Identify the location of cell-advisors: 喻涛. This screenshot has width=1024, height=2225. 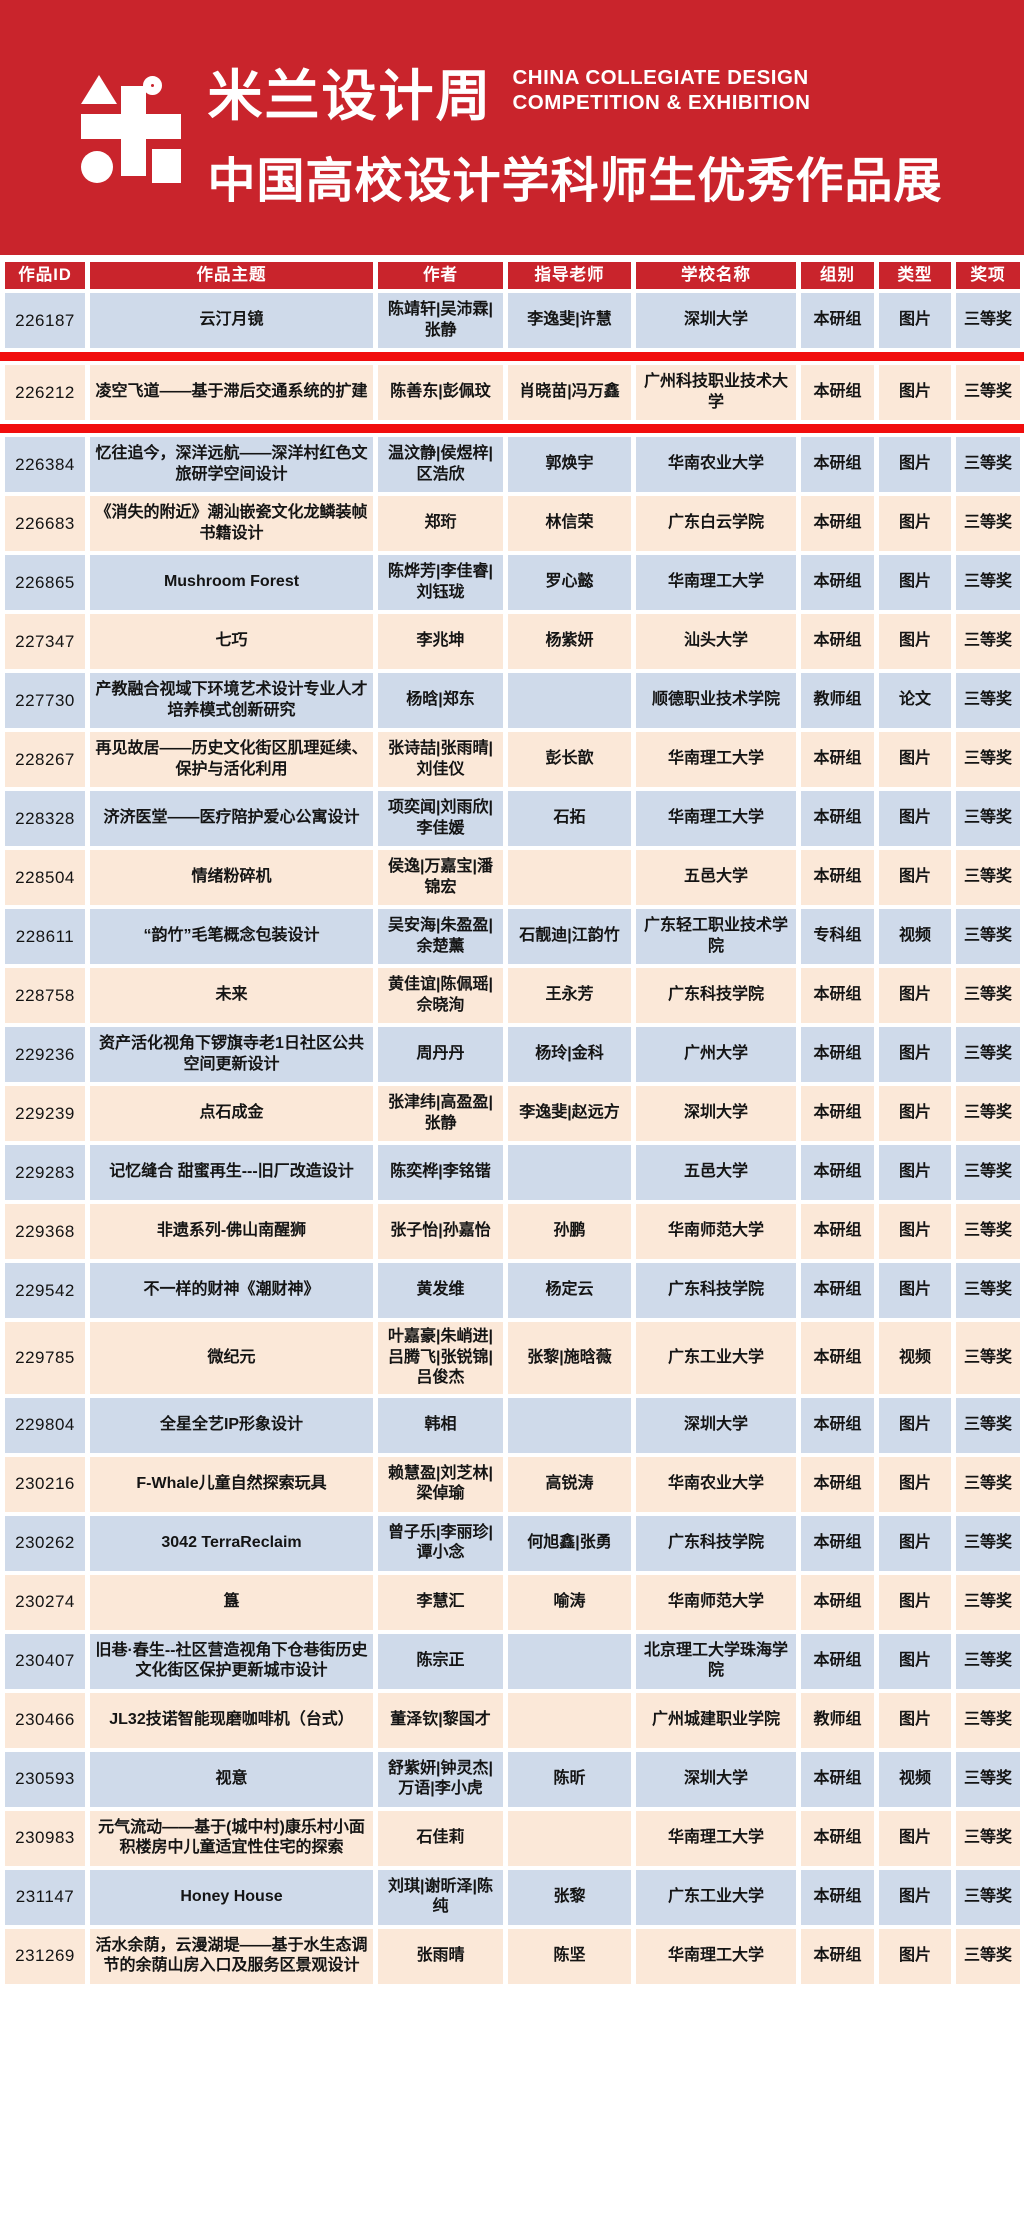
(569, 1602).